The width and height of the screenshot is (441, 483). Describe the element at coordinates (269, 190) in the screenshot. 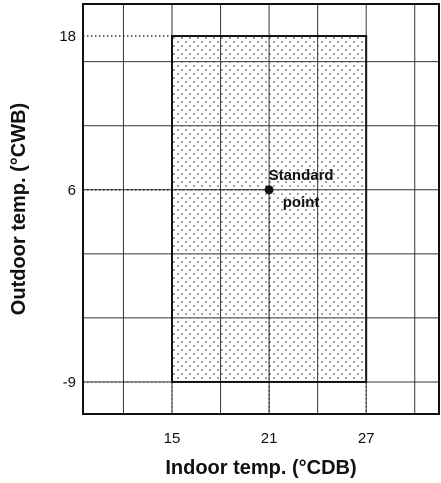

I see `standard-point-marker` at that location.